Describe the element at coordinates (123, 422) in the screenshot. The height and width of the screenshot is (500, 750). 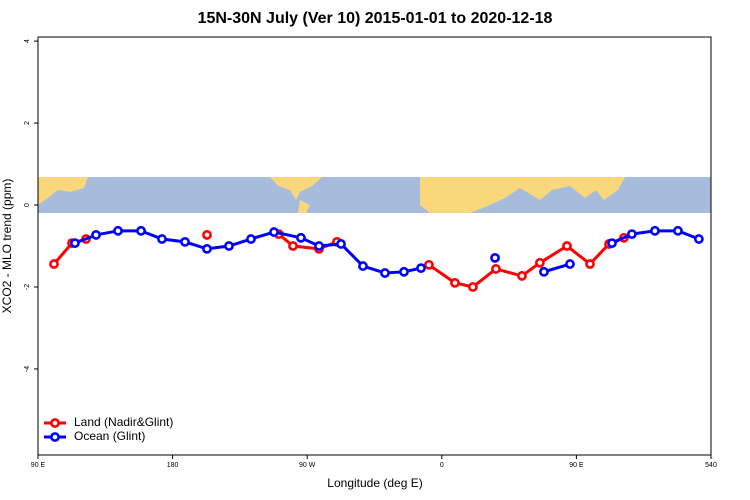
I see `legend-label: Land (Nadir&Glint)` at that location.